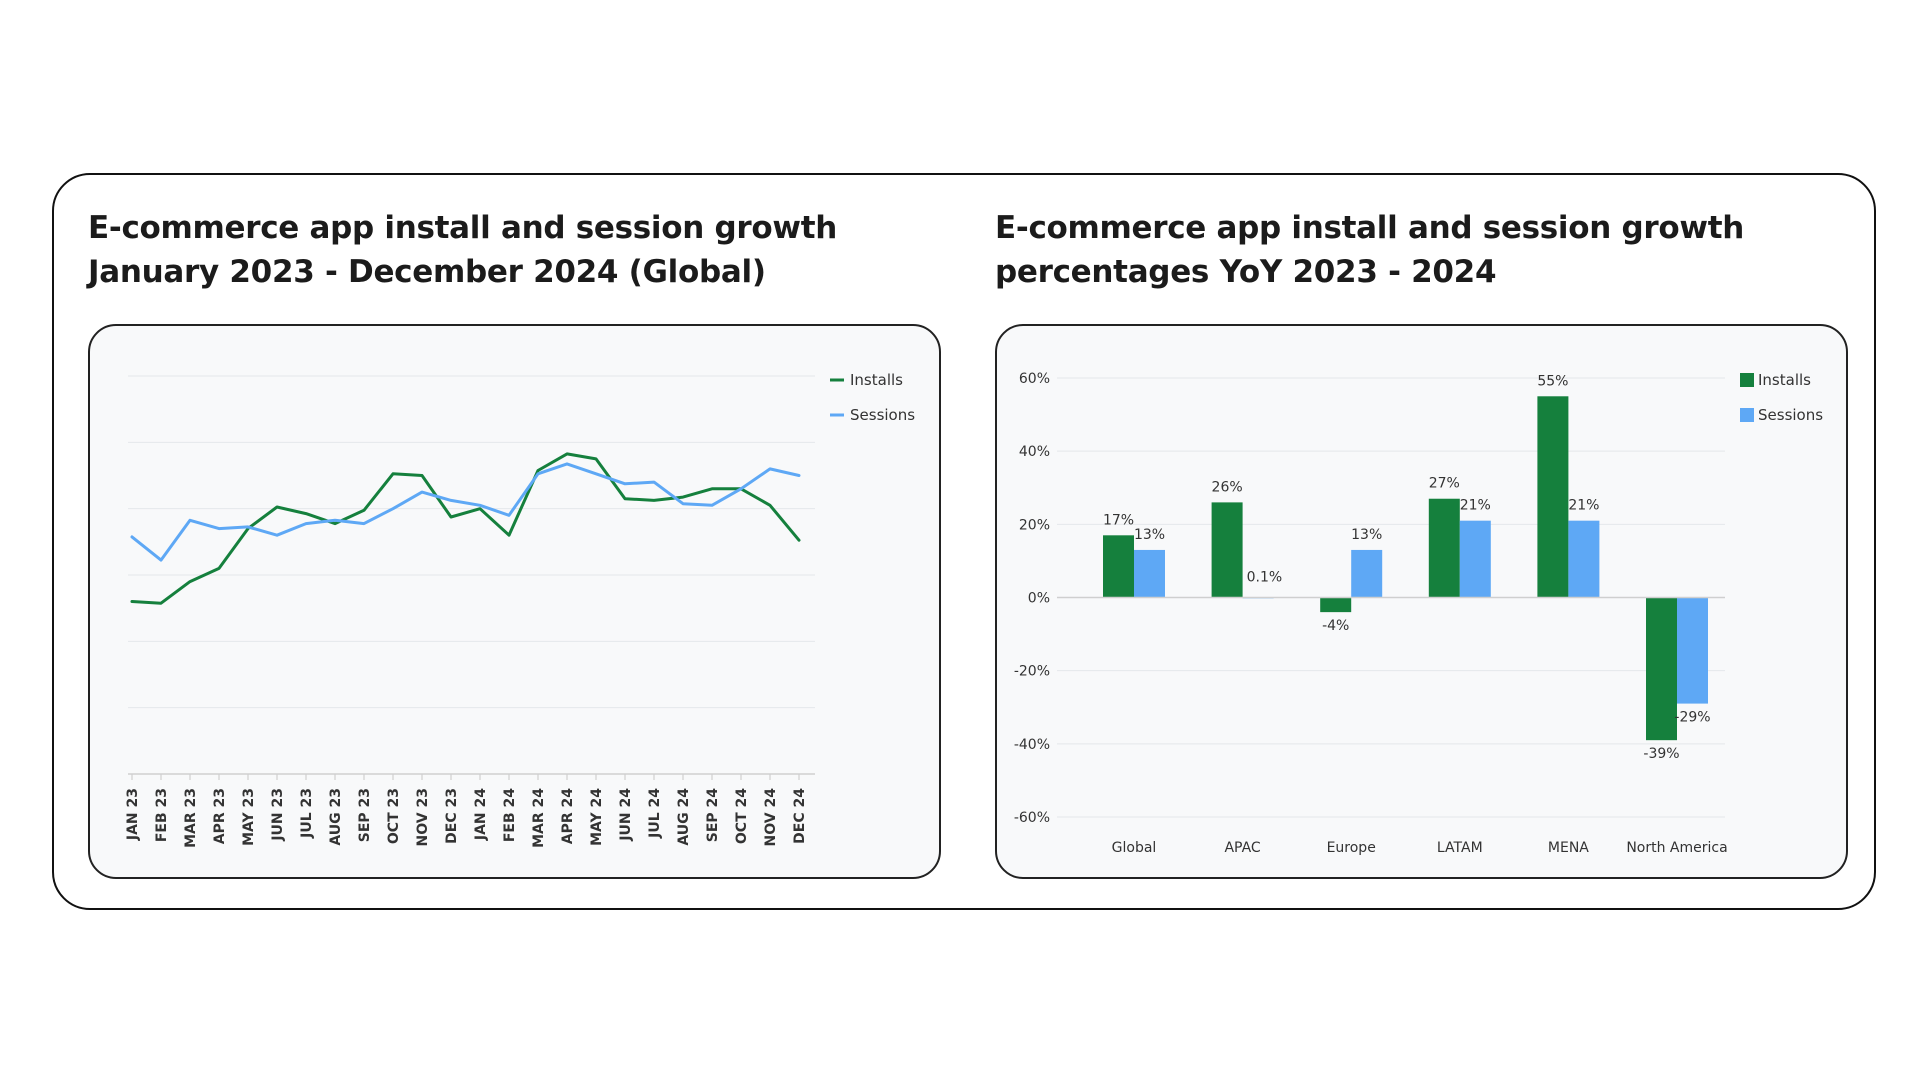 The height and width of the screenshot is (1080, 1920). Describe the element at coordinates (1692, 718) in the screenshot. I see `data-label-sessions-north-america: -29%` at that location.